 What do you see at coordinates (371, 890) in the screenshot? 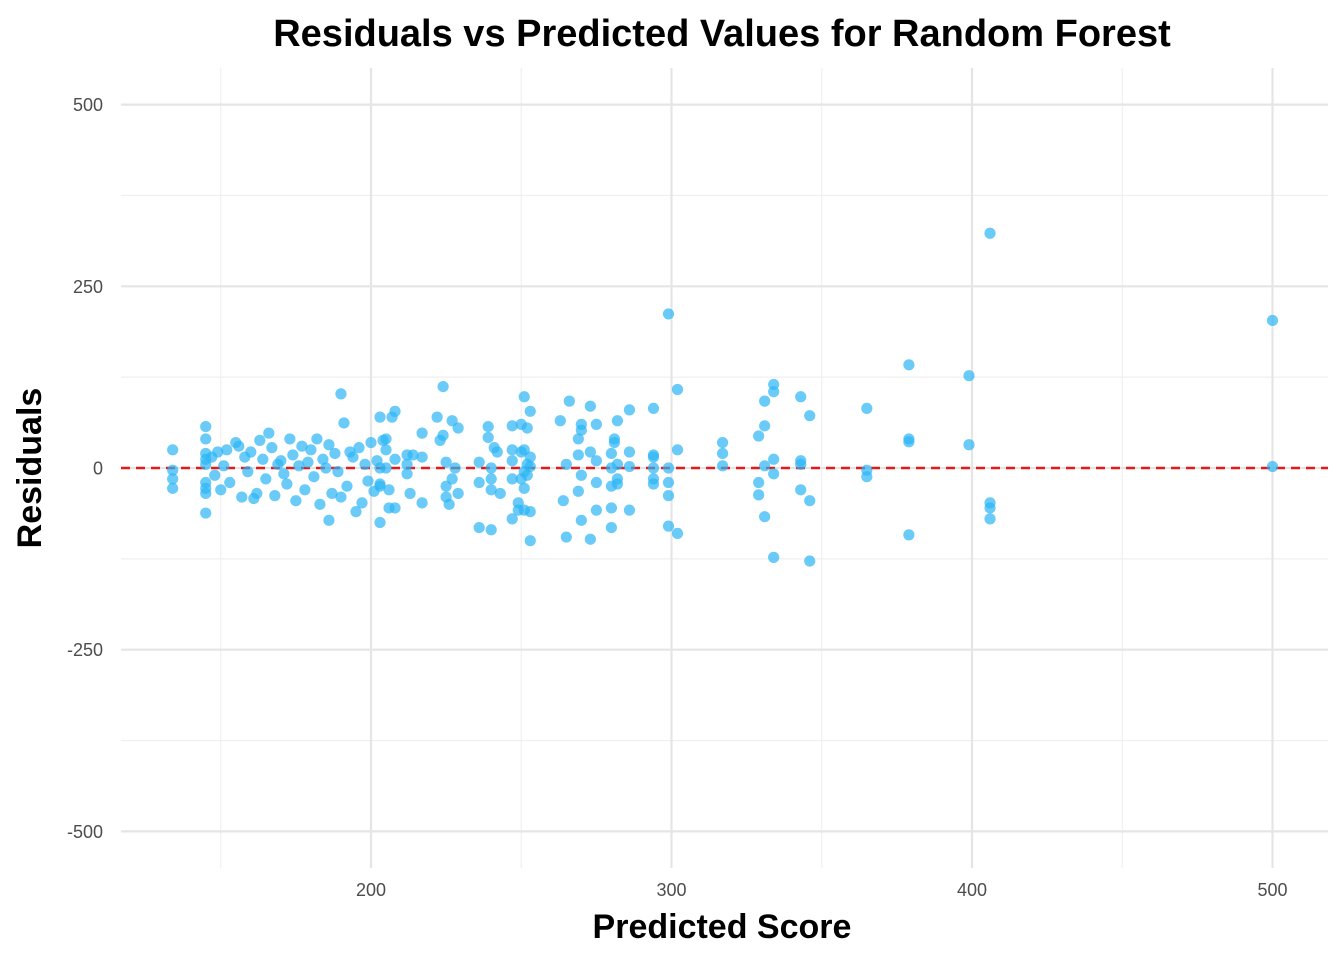
I see `x-tick-label: 200` at bounding box center [371, 890].